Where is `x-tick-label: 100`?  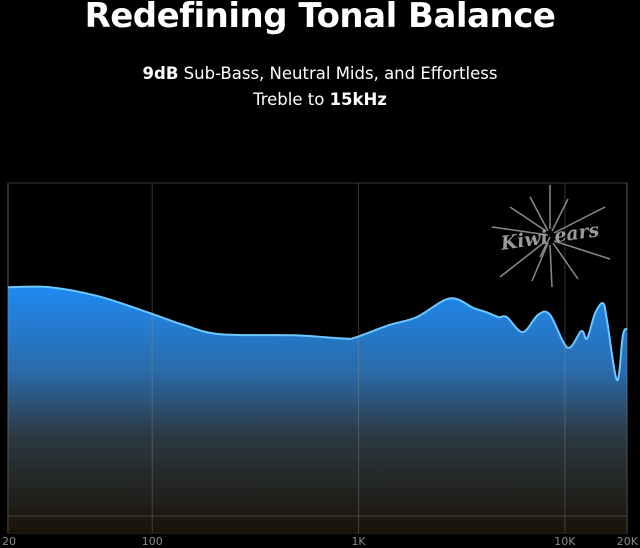
x-tick-label: 100 is located at coordinates (152, 541).